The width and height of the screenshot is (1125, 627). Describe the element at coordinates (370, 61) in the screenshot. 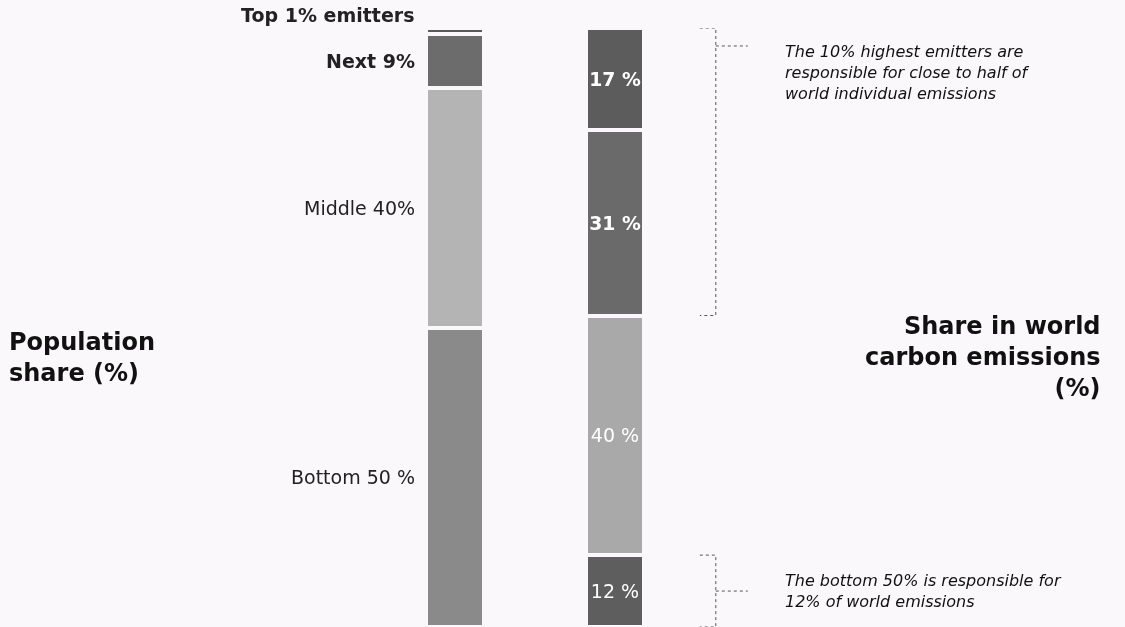

I see `series-label: Next 9%` at that location.